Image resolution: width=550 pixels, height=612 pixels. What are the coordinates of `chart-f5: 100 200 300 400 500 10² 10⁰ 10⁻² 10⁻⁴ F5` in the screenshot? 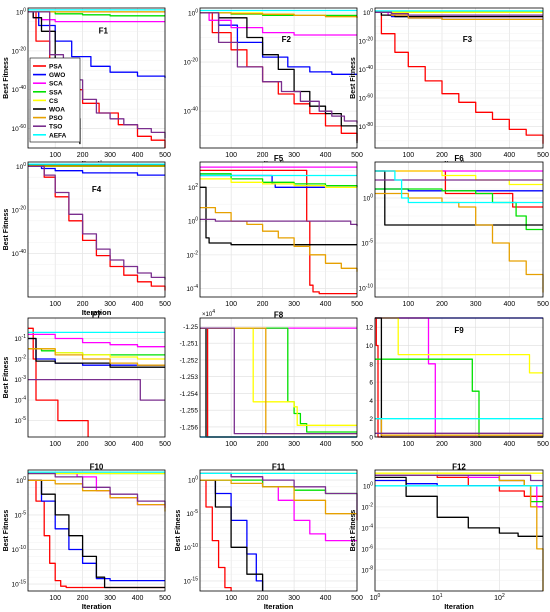 It's located at (274, 231).